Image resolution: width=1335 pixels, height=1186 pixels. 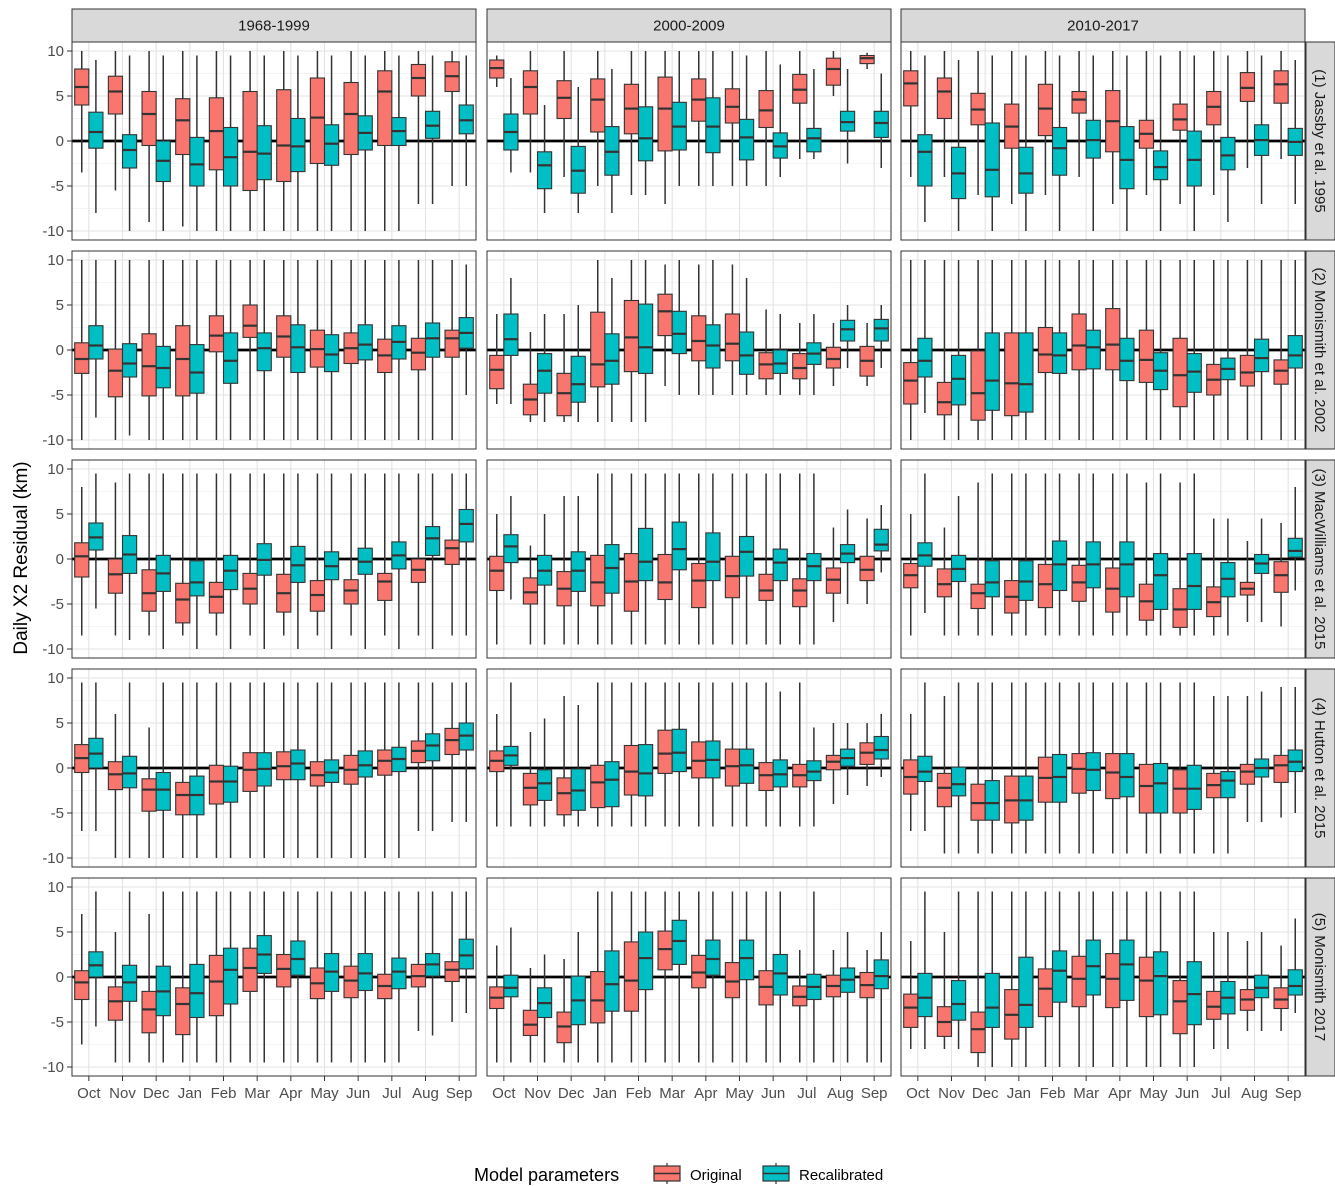 What do you see at coordinates (689, 768) in the screenshot?
I see `panel-4-hutton-et-al-2015-2000-2009` at bounding box center [689, 768].